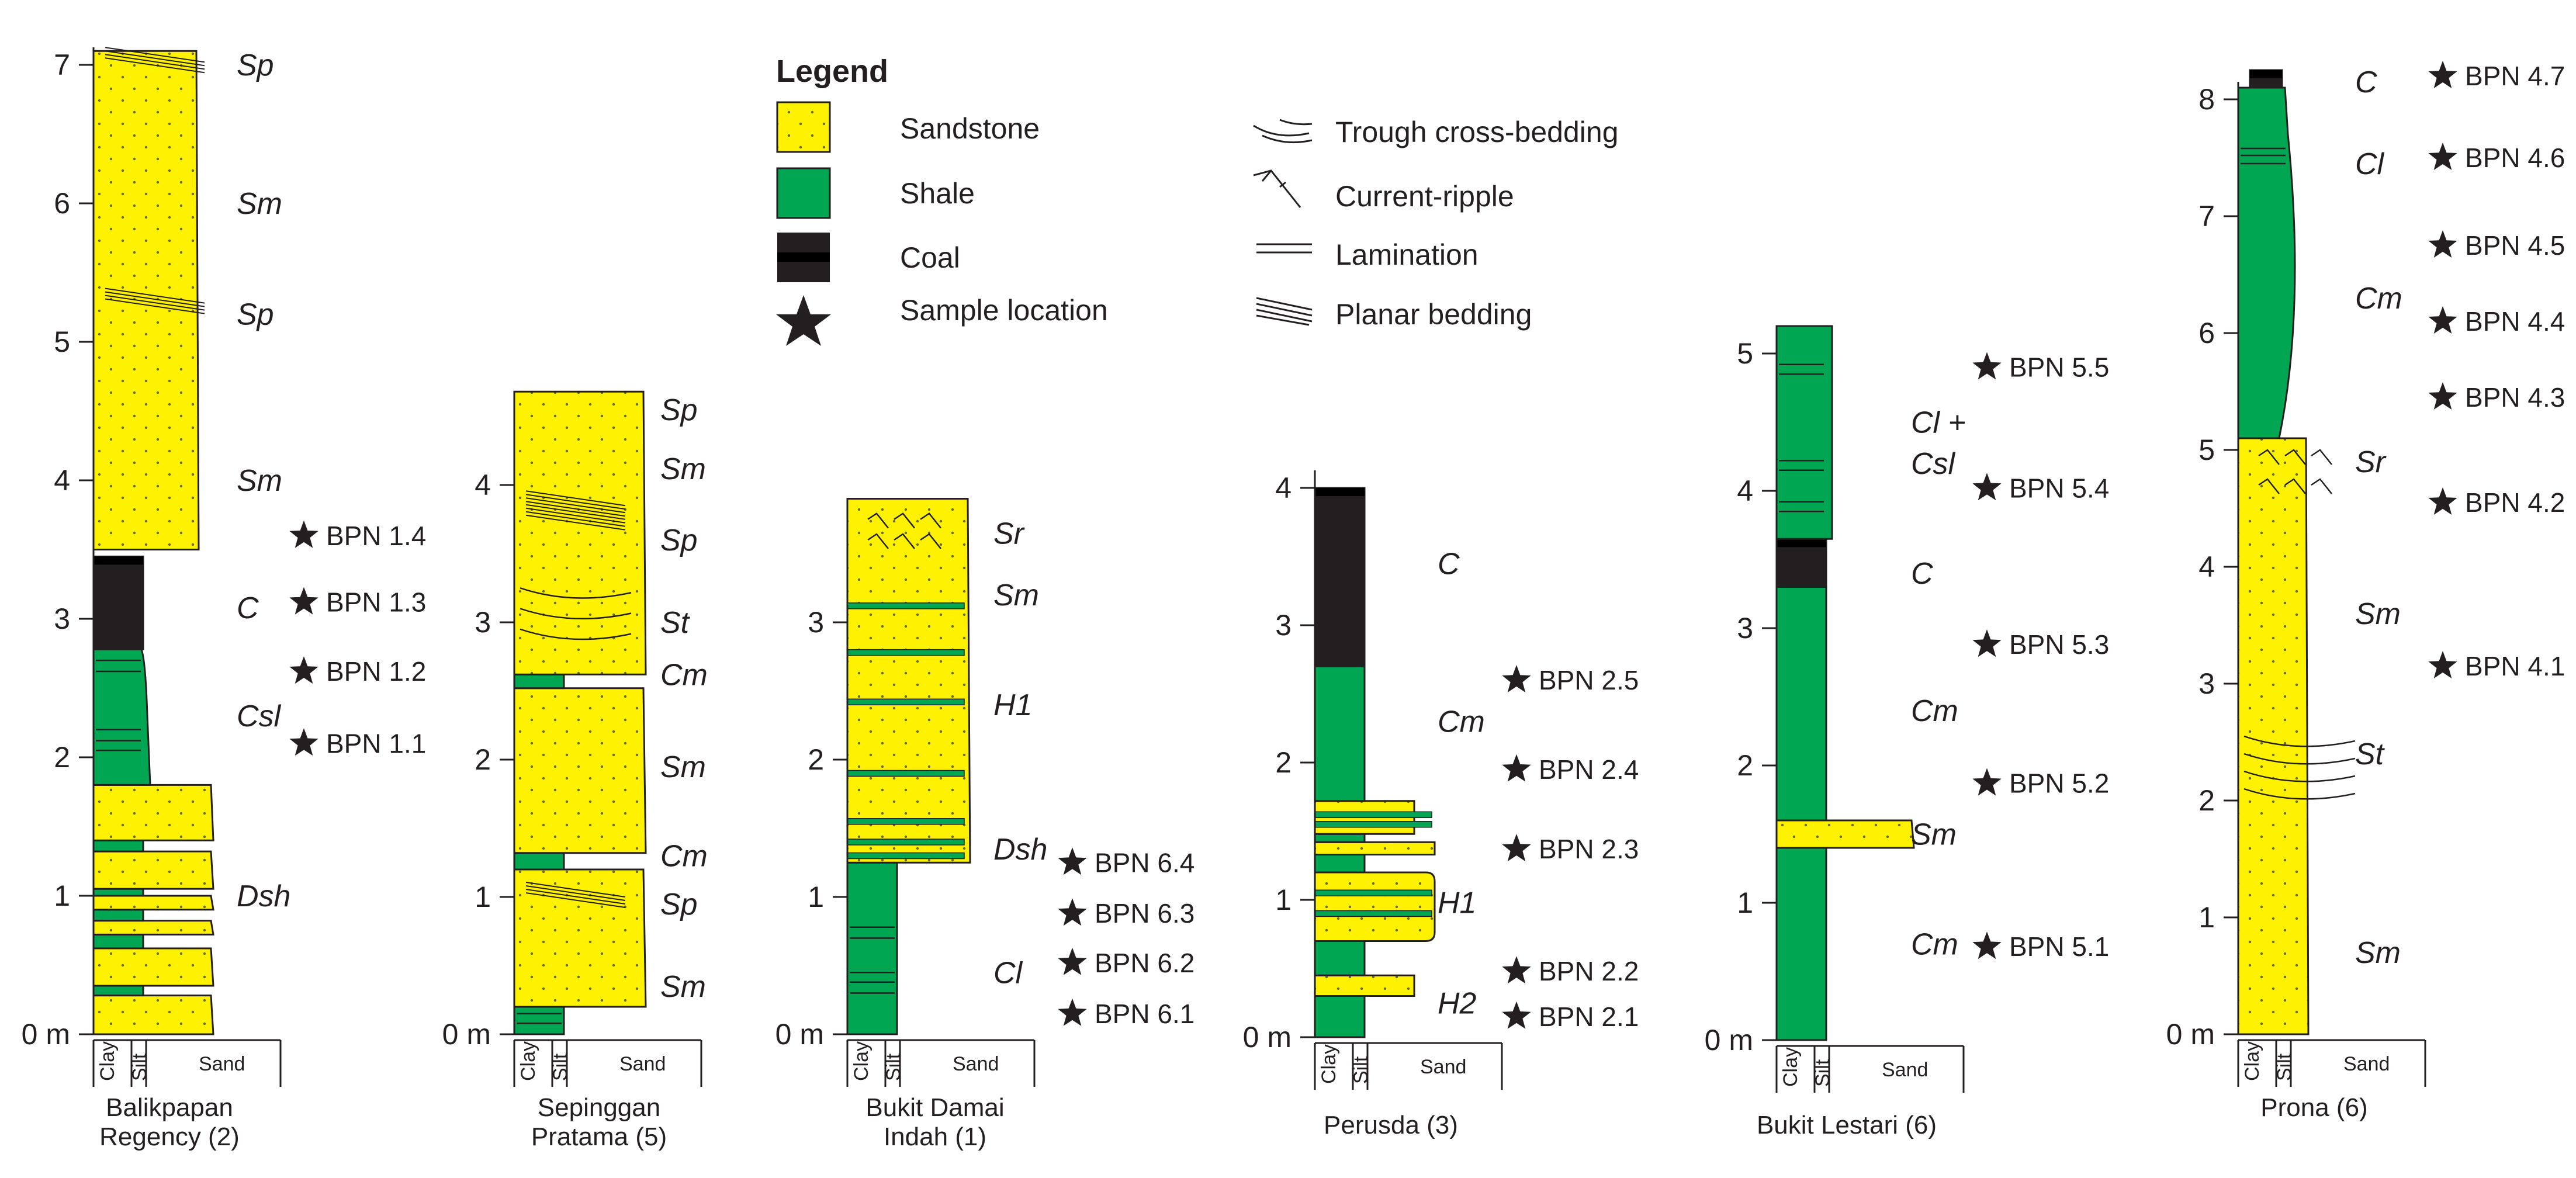  I want to click on sample-label: BPN 1.2, so click(376, 671).